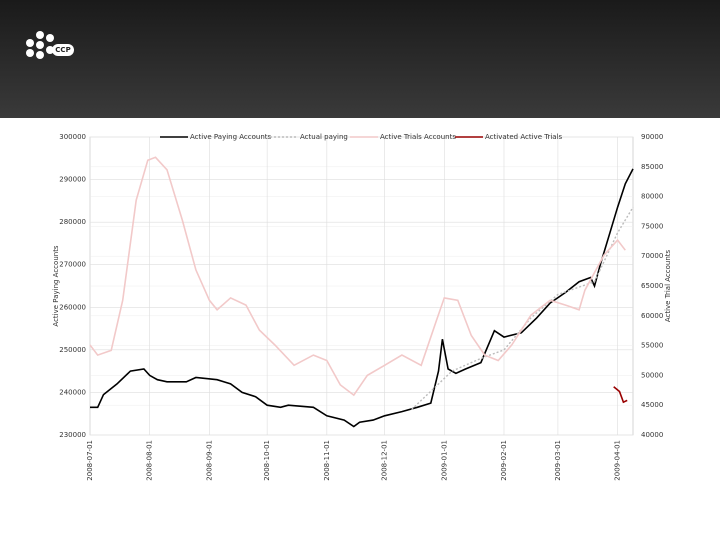 This screenshot has height=545, width=720. Describe the element at coordinates (652, 226) in the screenshot. I see `y2-tick-label: 75000` at that location.